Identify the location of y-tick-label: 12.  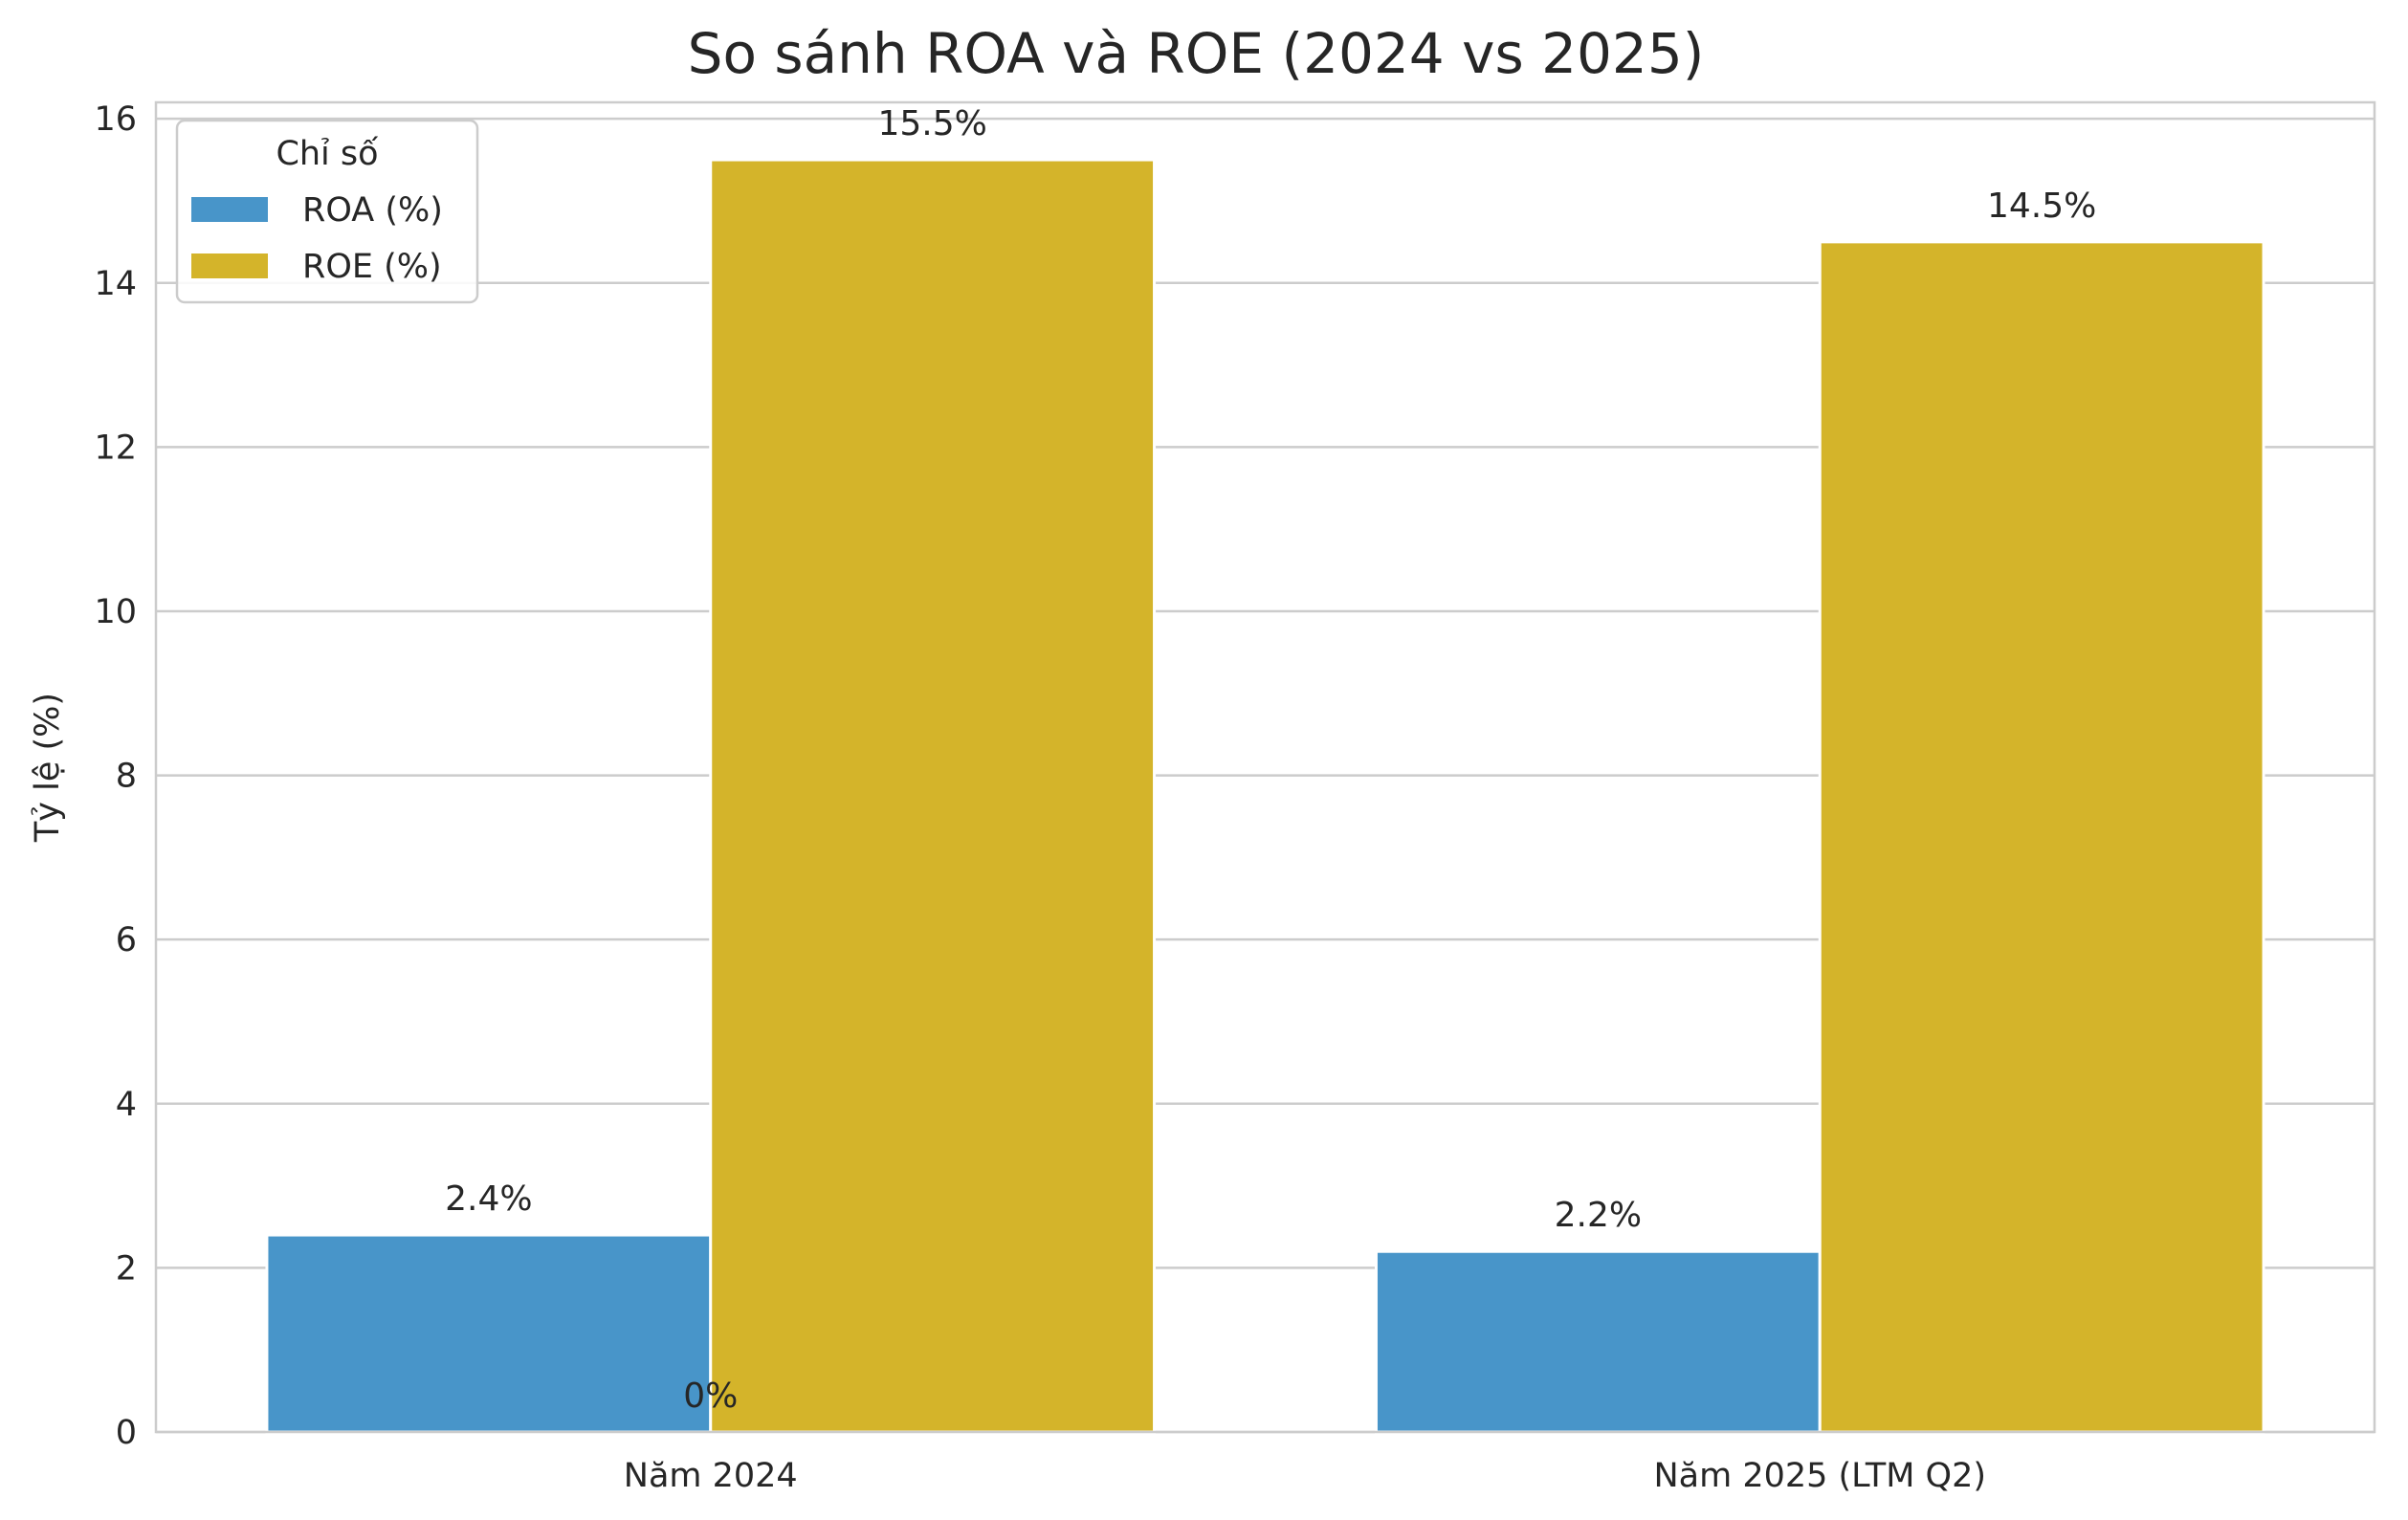
(115, 448).